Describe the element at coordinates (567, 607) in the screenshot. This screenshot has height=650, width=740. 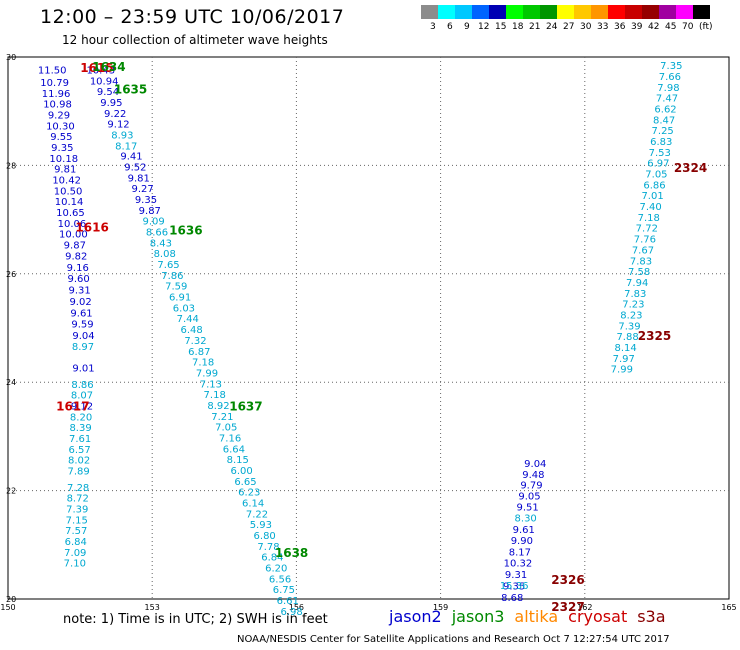
I see `pass-annotation: 2327` at that location.